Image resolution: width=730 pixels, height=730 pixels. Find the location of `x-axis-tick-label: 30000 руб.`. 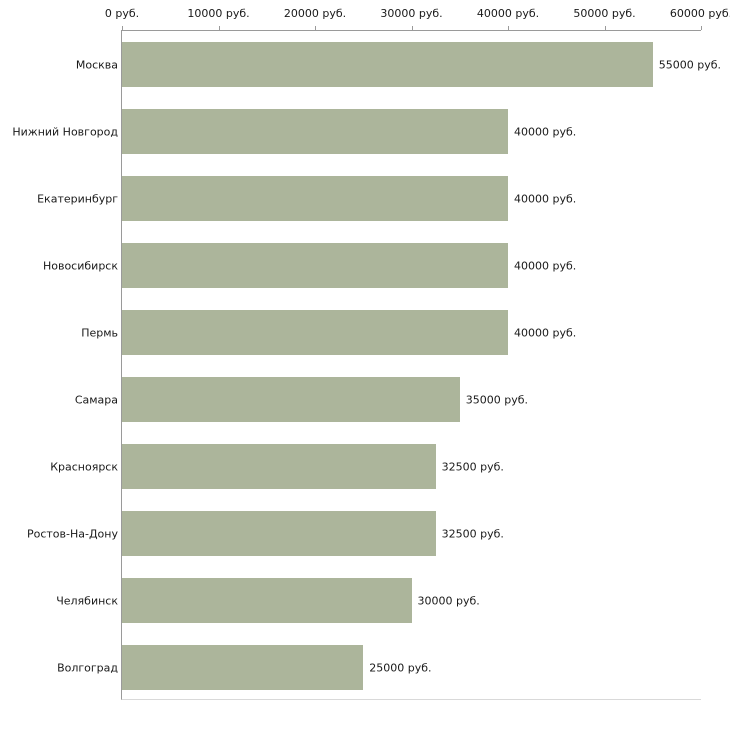

x-axis-tick-label: 30000 руб. is located at coordinates (411, 13).